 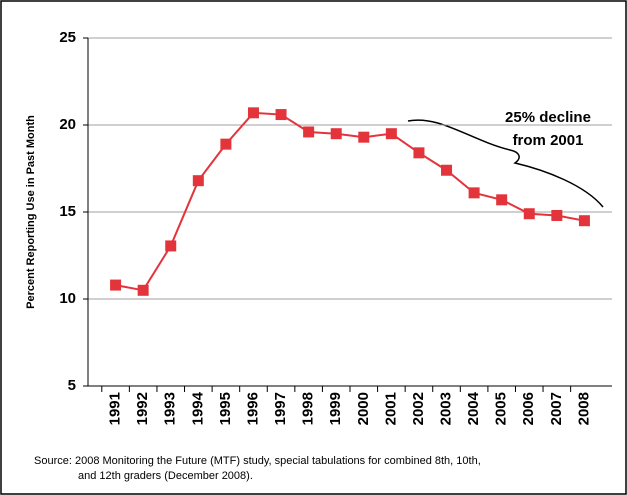 What do you see at coordinates (418, 408) in the screenshot?
I see `x-tick-label: 2002` at bounding box center [418, 408].